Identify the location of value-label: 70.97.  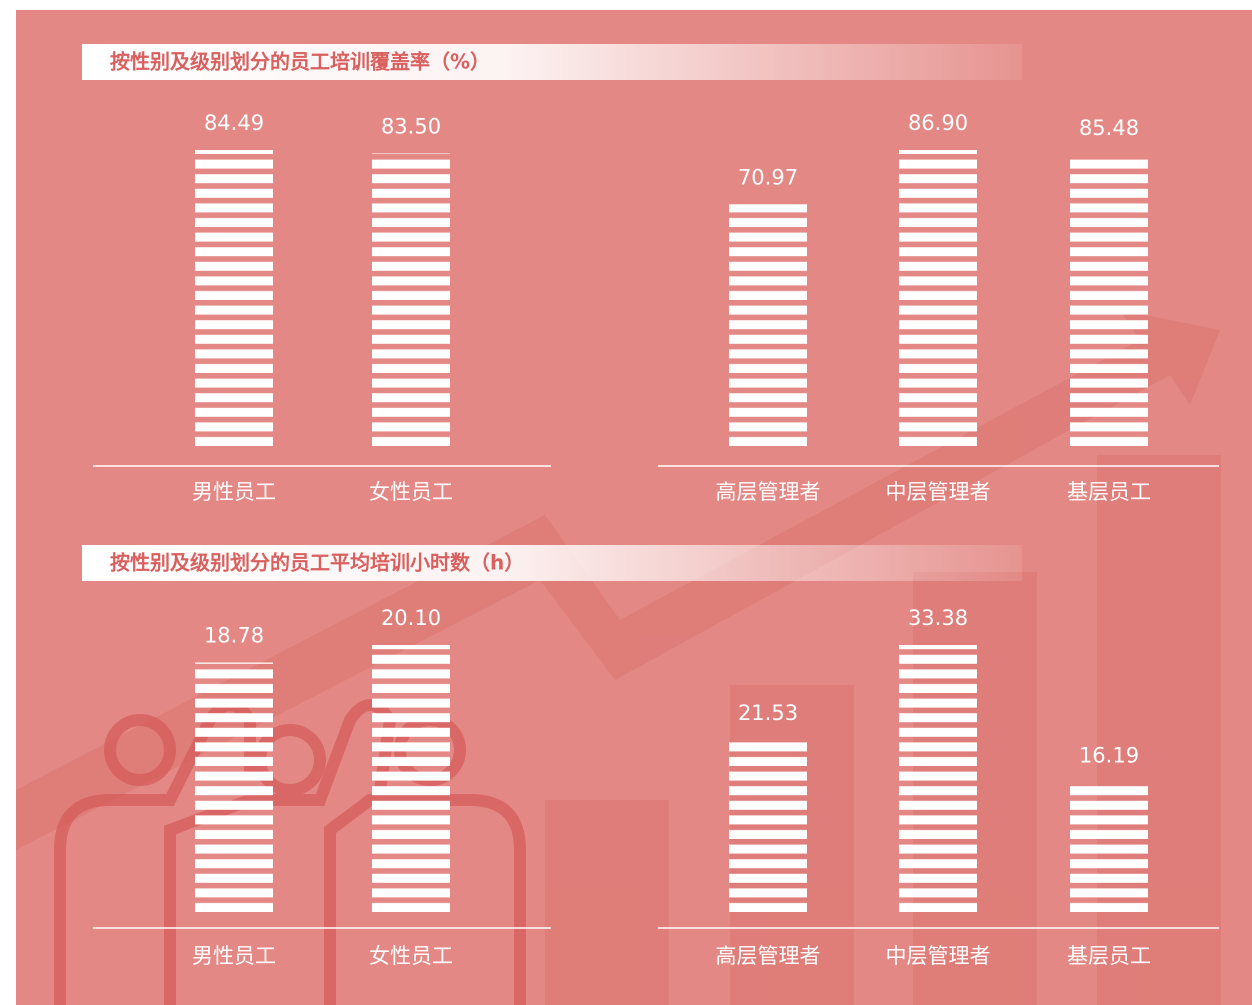
(768, 177).